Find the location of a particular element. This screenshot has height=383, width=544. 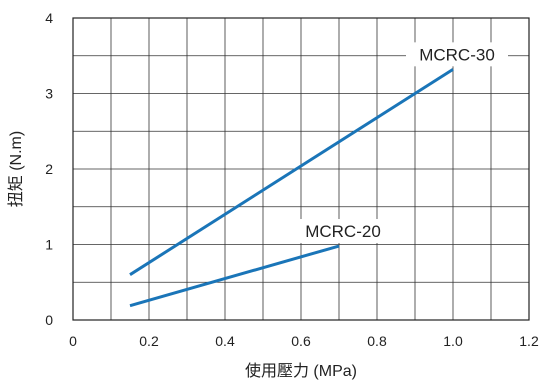

mcrc-20-label-background is located at coordinates (343, 231).